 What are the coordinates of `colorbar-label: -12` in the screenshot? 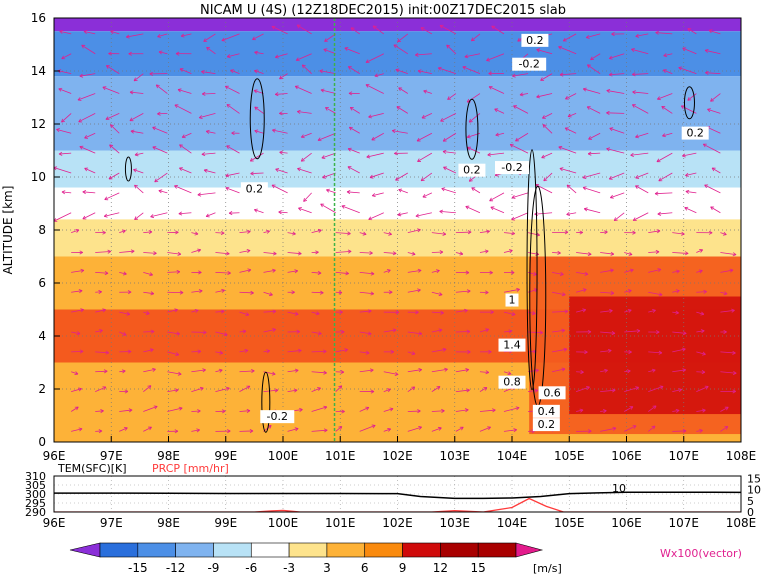 It's located at (176, 568).